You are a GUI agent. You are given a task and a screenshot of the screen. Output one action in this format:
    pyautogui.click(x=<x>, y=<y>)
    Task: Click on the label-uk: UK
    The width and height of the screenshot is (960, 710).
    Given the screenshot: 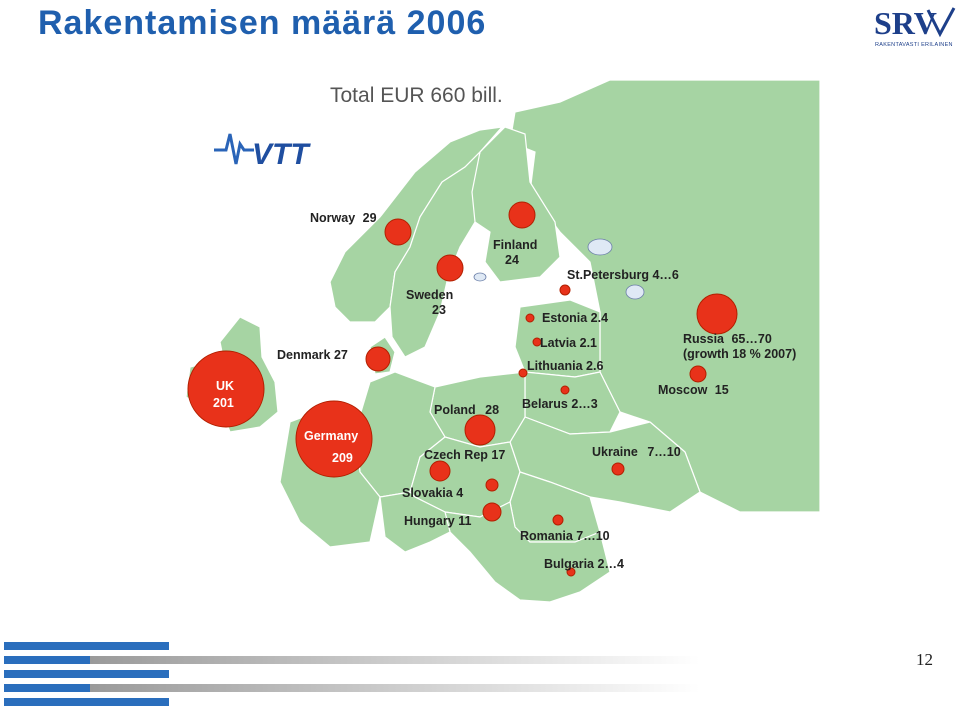 What is the action you would take?
    pyautogui.click(x=225, y=386)
    